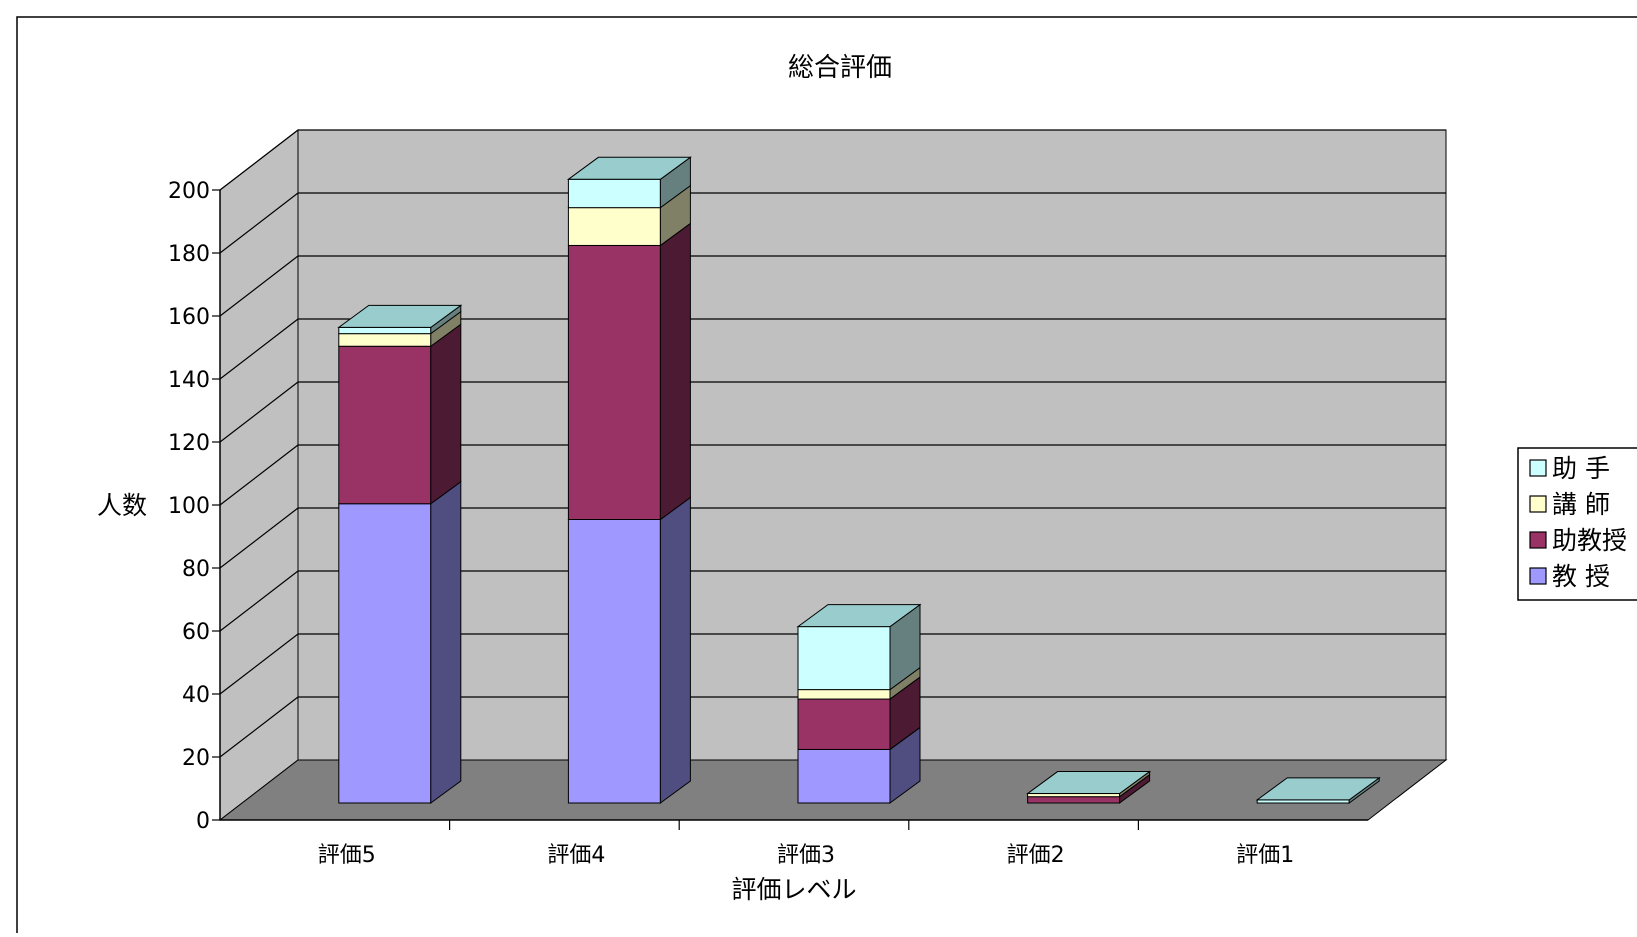  I want to click on y-tick-label: 160, so click(189, 317).